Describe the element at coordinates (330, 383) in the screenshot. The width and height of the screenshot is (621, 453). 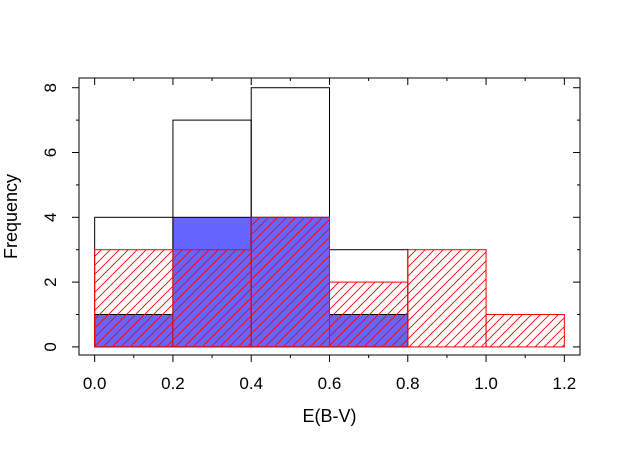
I see `x-tick-label: 0.6` at that location.